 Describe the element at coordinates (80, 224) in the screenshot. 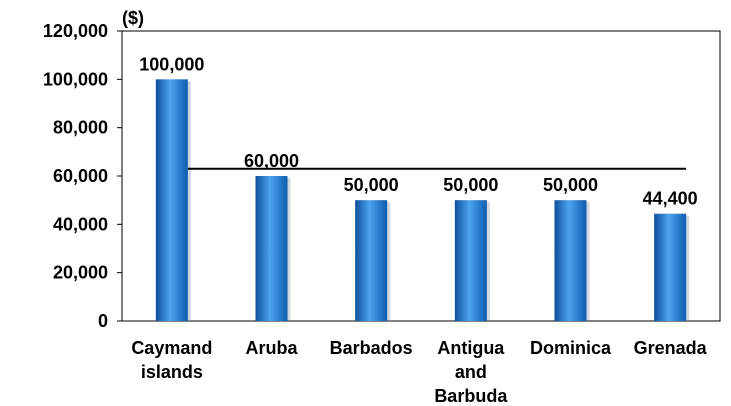

I see `y-tick-label: 40,000` at that location.